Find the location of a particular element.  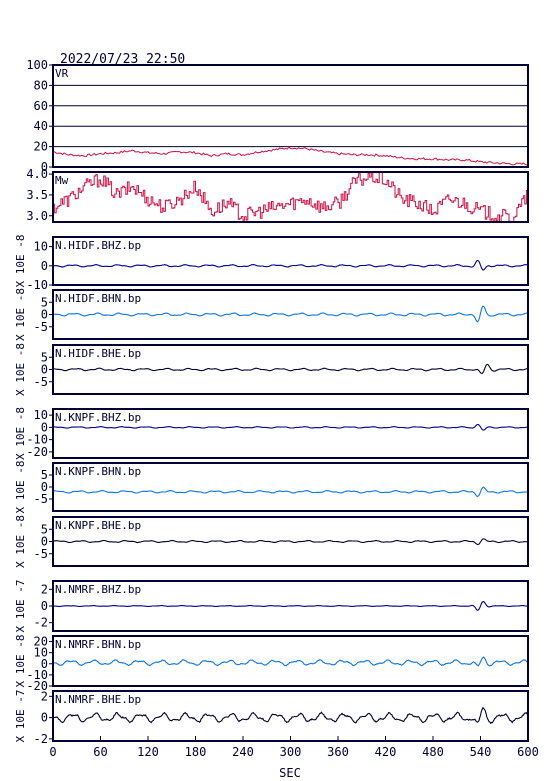

x-tick-label: 480 is located at coordinates (433, 752).